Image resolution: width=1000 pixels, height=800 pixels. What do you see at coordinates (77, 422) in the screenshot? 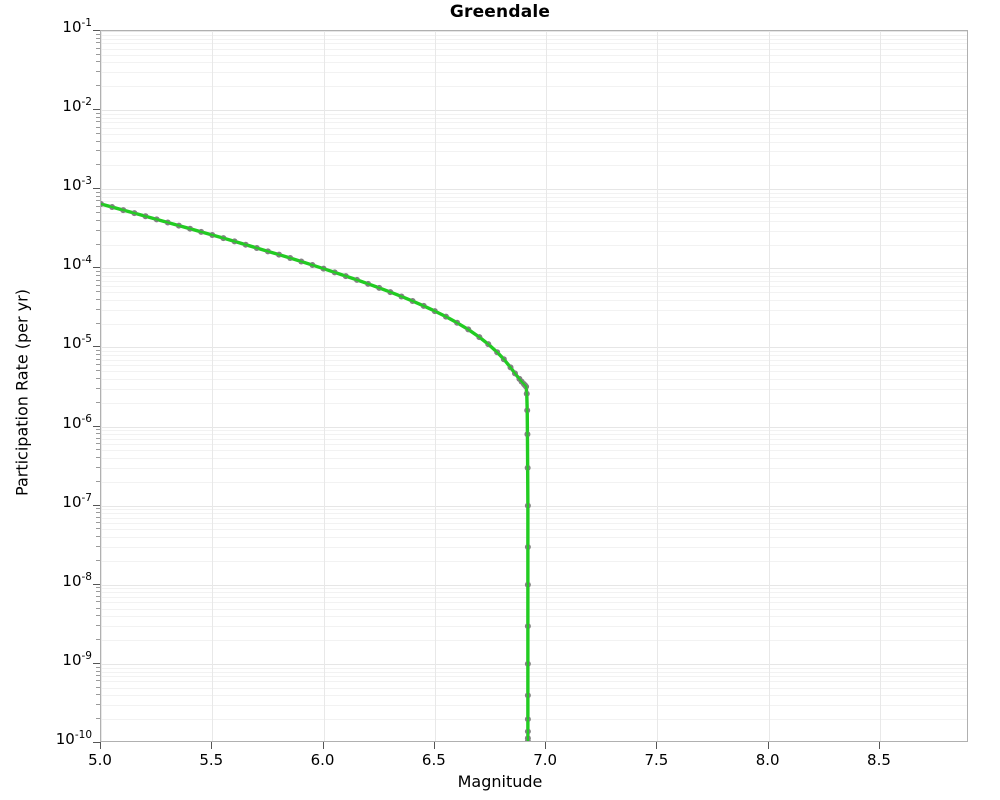
I see `y-axis-tick-label: 10⁻⁶` at bounding box center [77, 422].